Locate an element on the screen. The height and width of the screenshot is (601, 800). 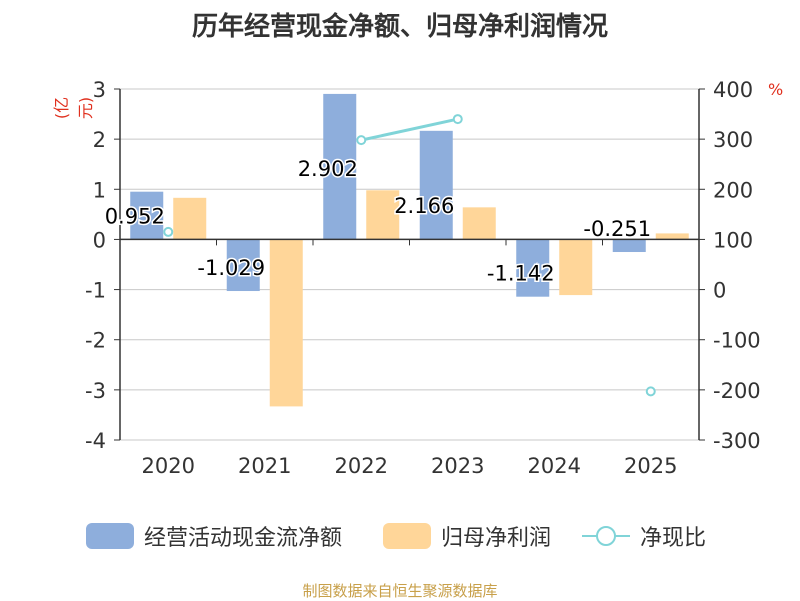
data-label-operating-cash-flow-2020: 0.952 is located at coordinates (135, 217).